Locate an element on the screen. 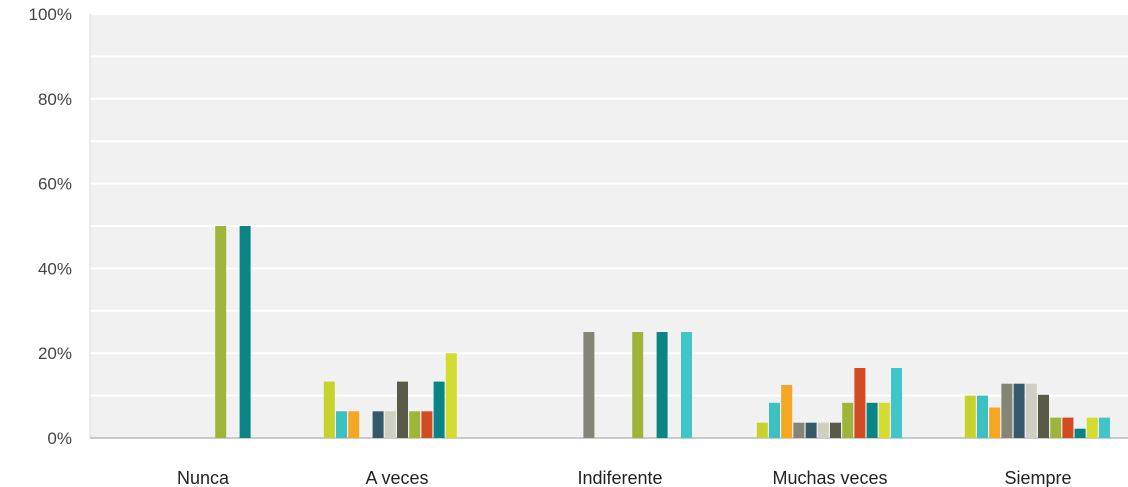 This screenshot has height=487, width=1128. bar-siempre-s7 is located at coordinates (1043, 416).